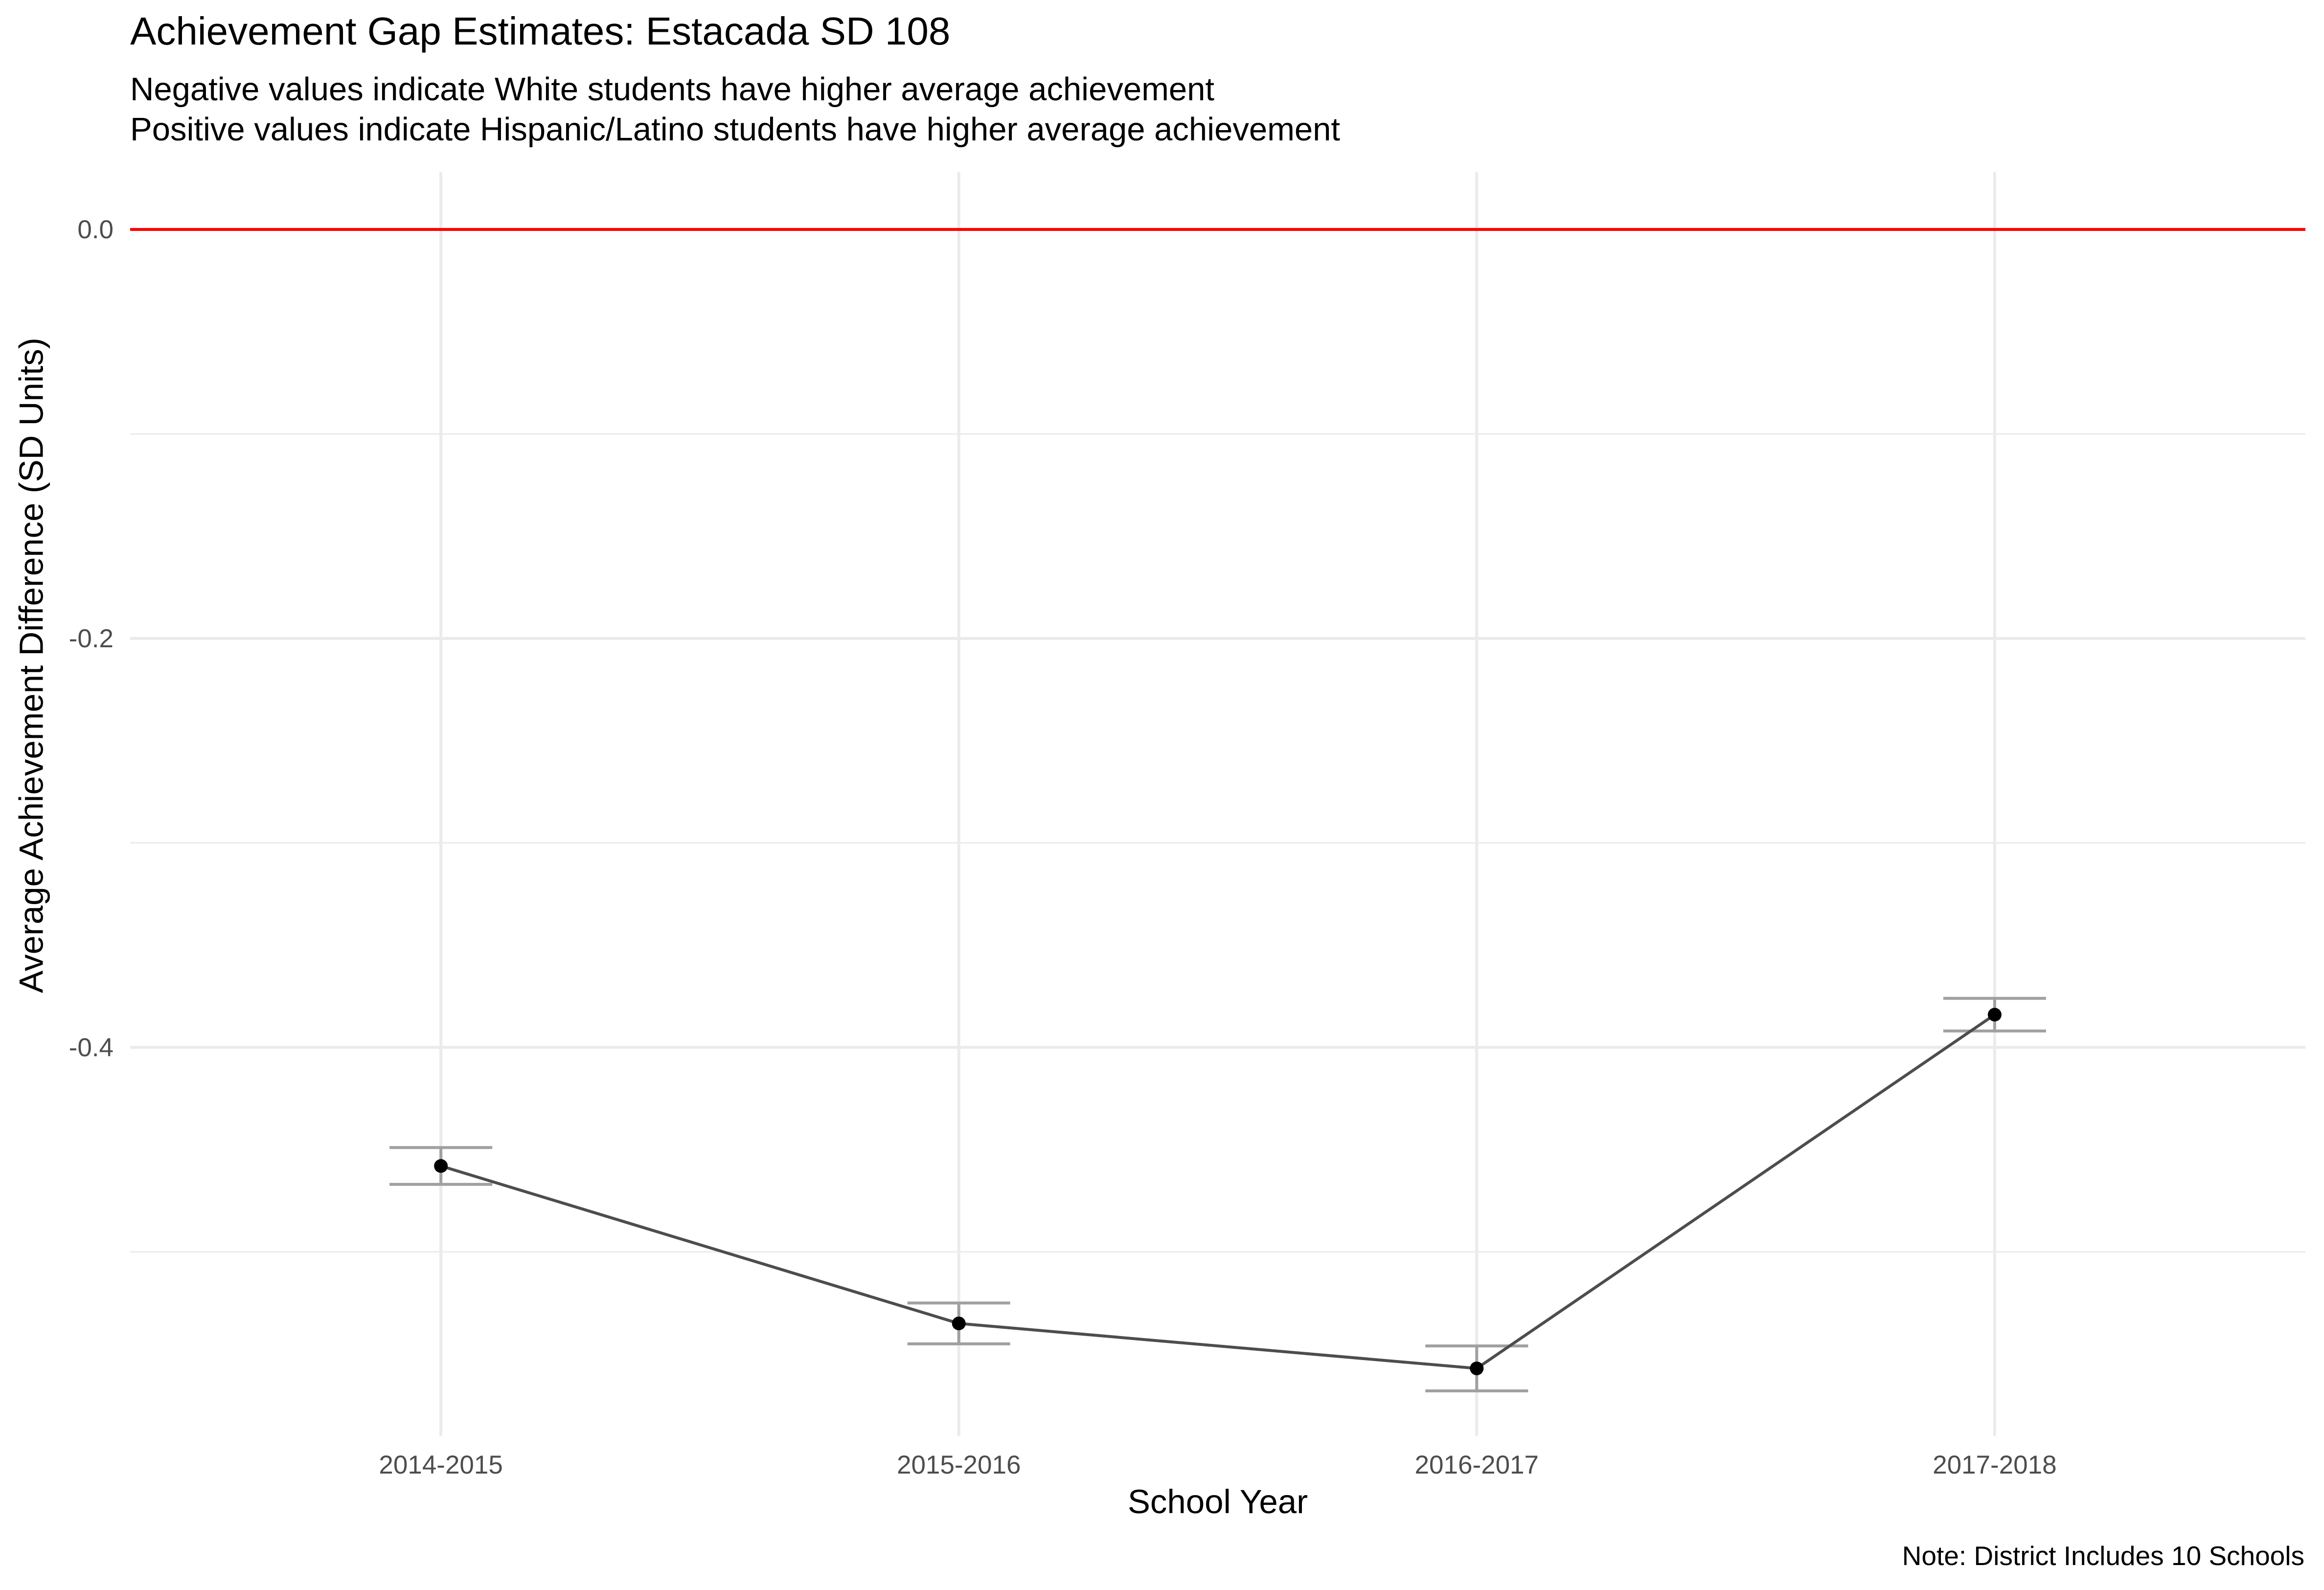 The width and height of the screenshot is (2324, 1590). I want to click on x-tick-label: 2017-2018, so click(1995, 1465).